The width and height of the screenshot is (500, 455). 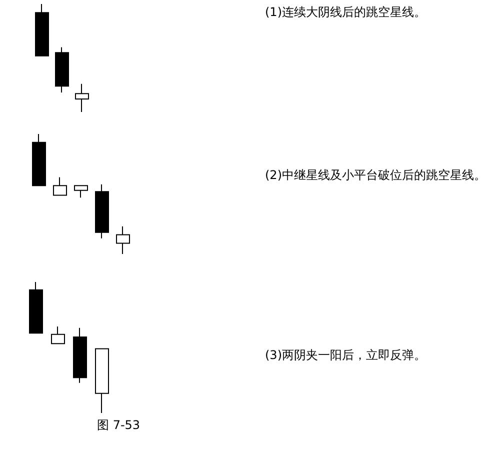 What do you see at coordinates (345, 12) in the screenshot?
I see `text: (1)连续大阴线后的跳空星线。` at bounding box center [345, 12].